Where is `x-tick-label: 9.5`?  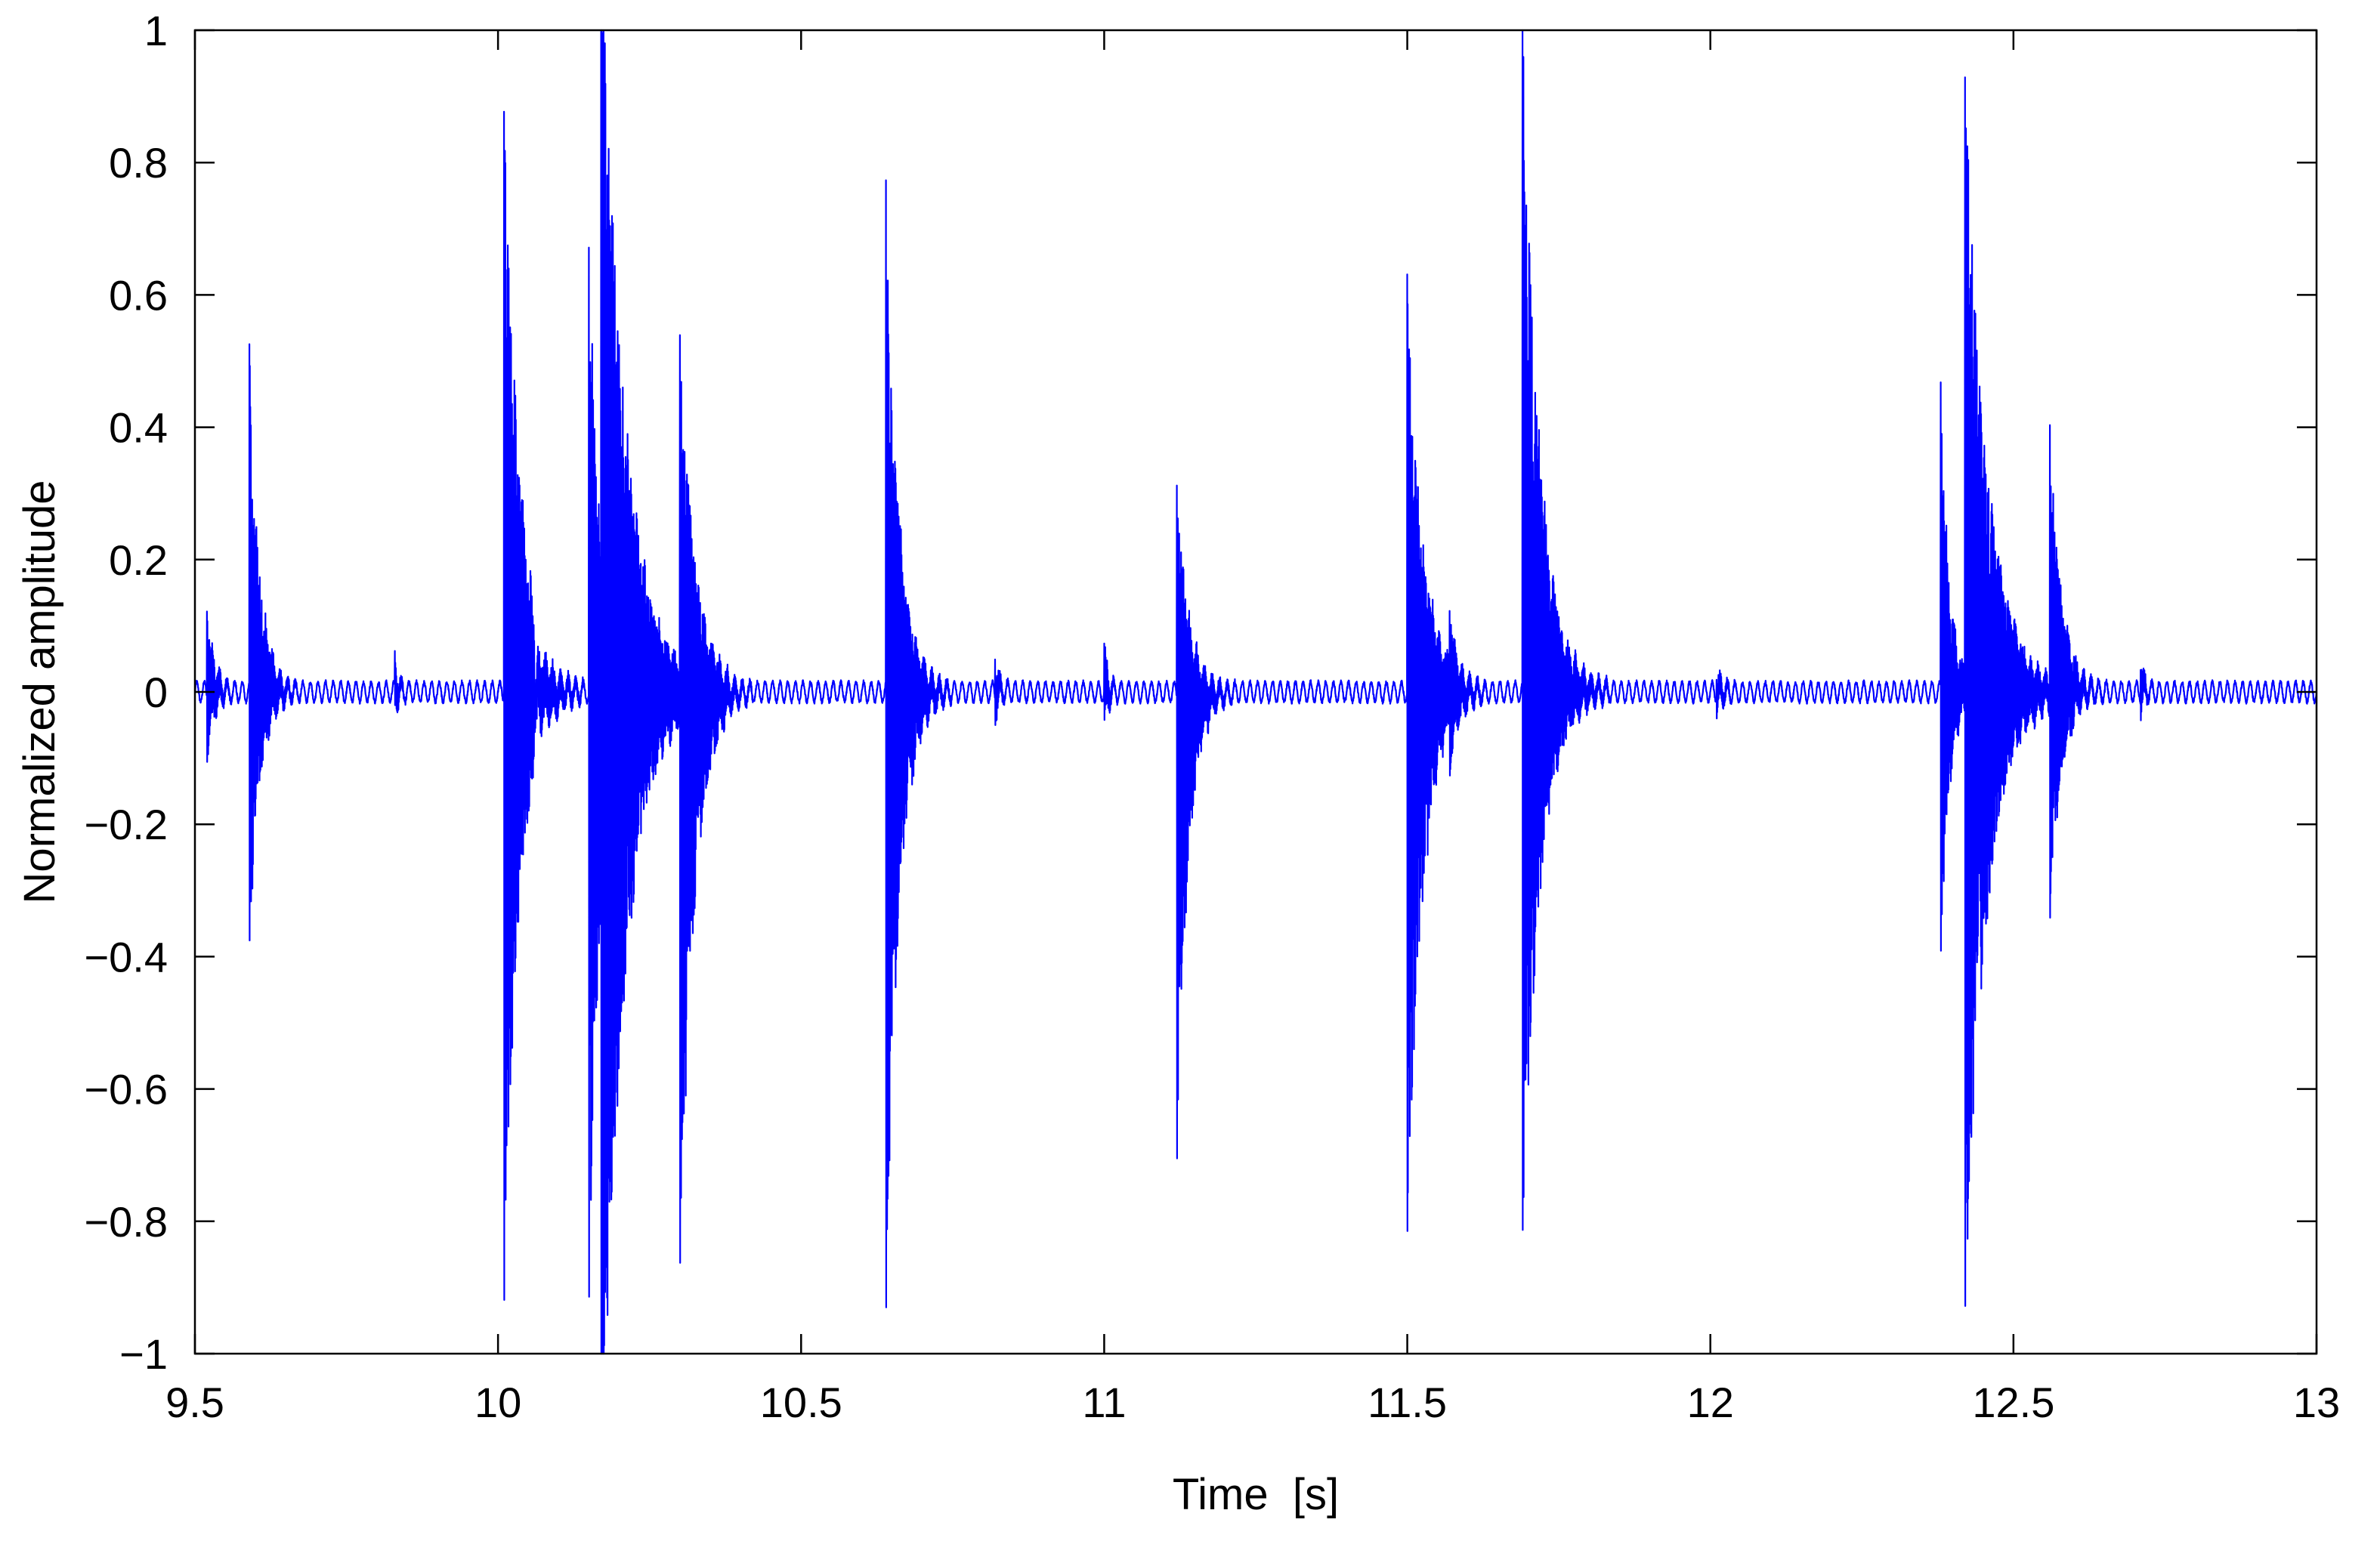
x-tick-label: 9.5 is located at coordinates (194, 1402).